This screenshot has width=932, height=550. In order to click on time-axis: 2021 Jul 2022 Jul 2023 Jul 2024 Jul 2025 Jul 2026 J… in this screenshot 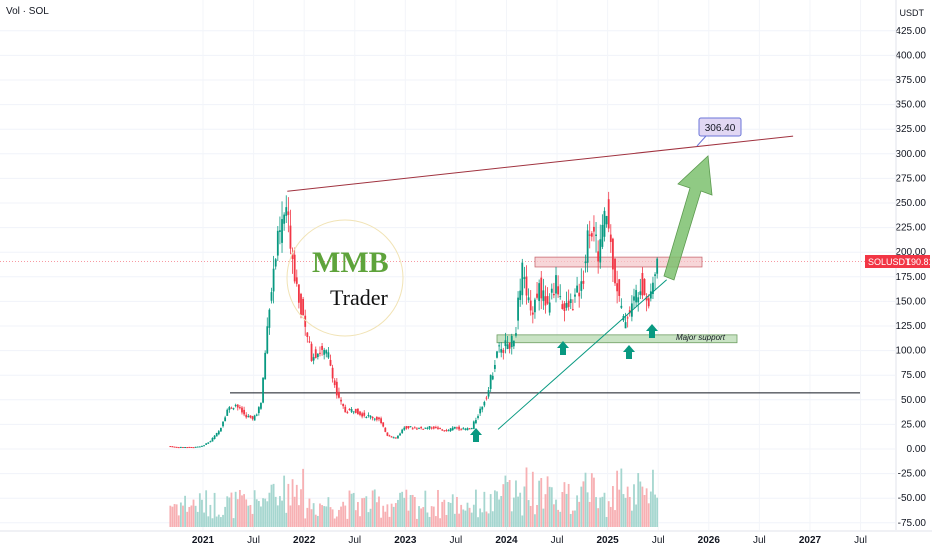, I will do `click(466, 538)`.